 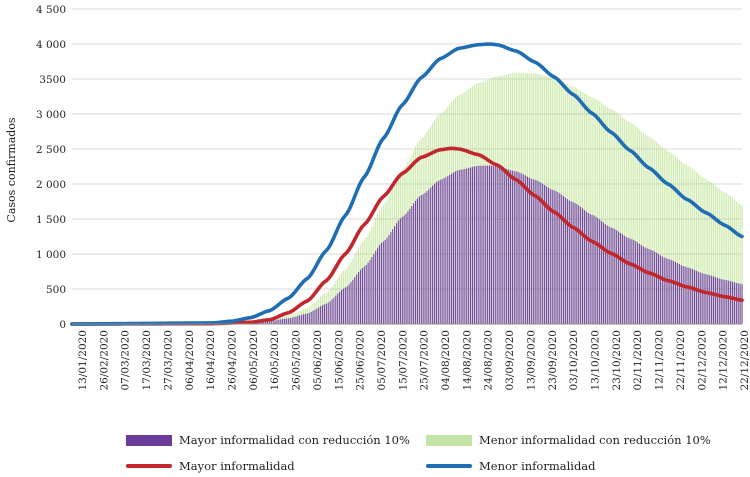 I want to click on x-tick-label: 22/11/2020, so click(x=681, y=360).